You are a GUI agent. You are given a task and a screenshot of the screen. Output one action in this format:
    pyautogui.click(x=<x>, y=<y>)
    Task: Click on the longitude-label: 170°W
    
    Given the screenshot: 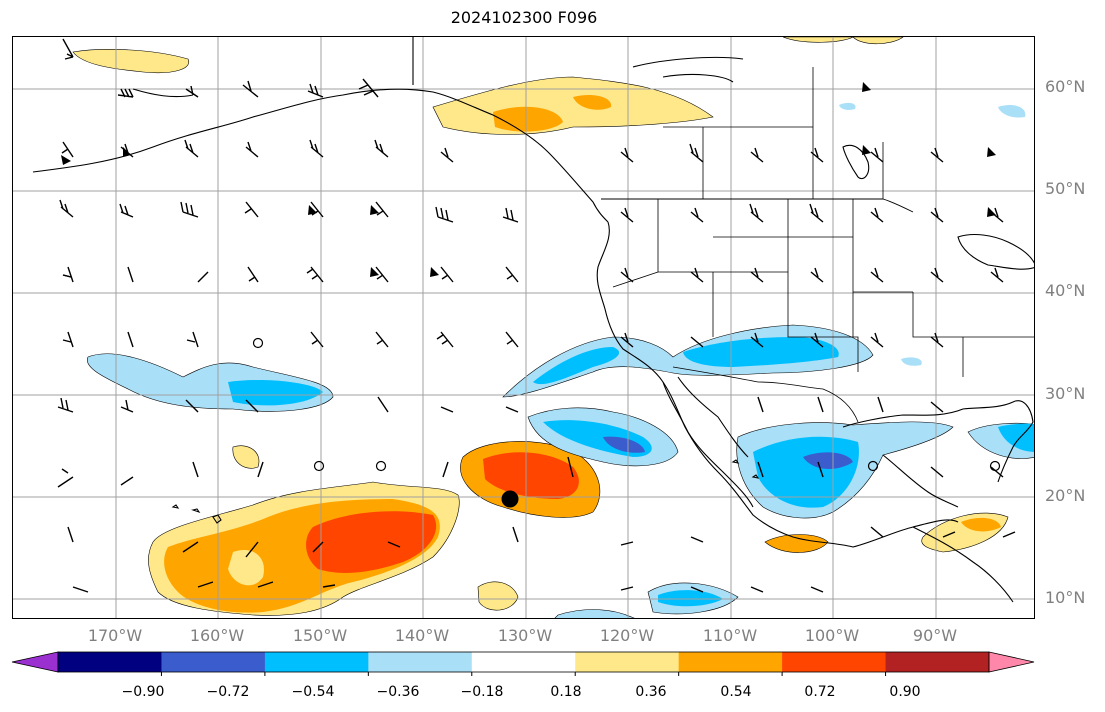 What is the action you would take?
    pyautogui.click(x=115, y=635)
    